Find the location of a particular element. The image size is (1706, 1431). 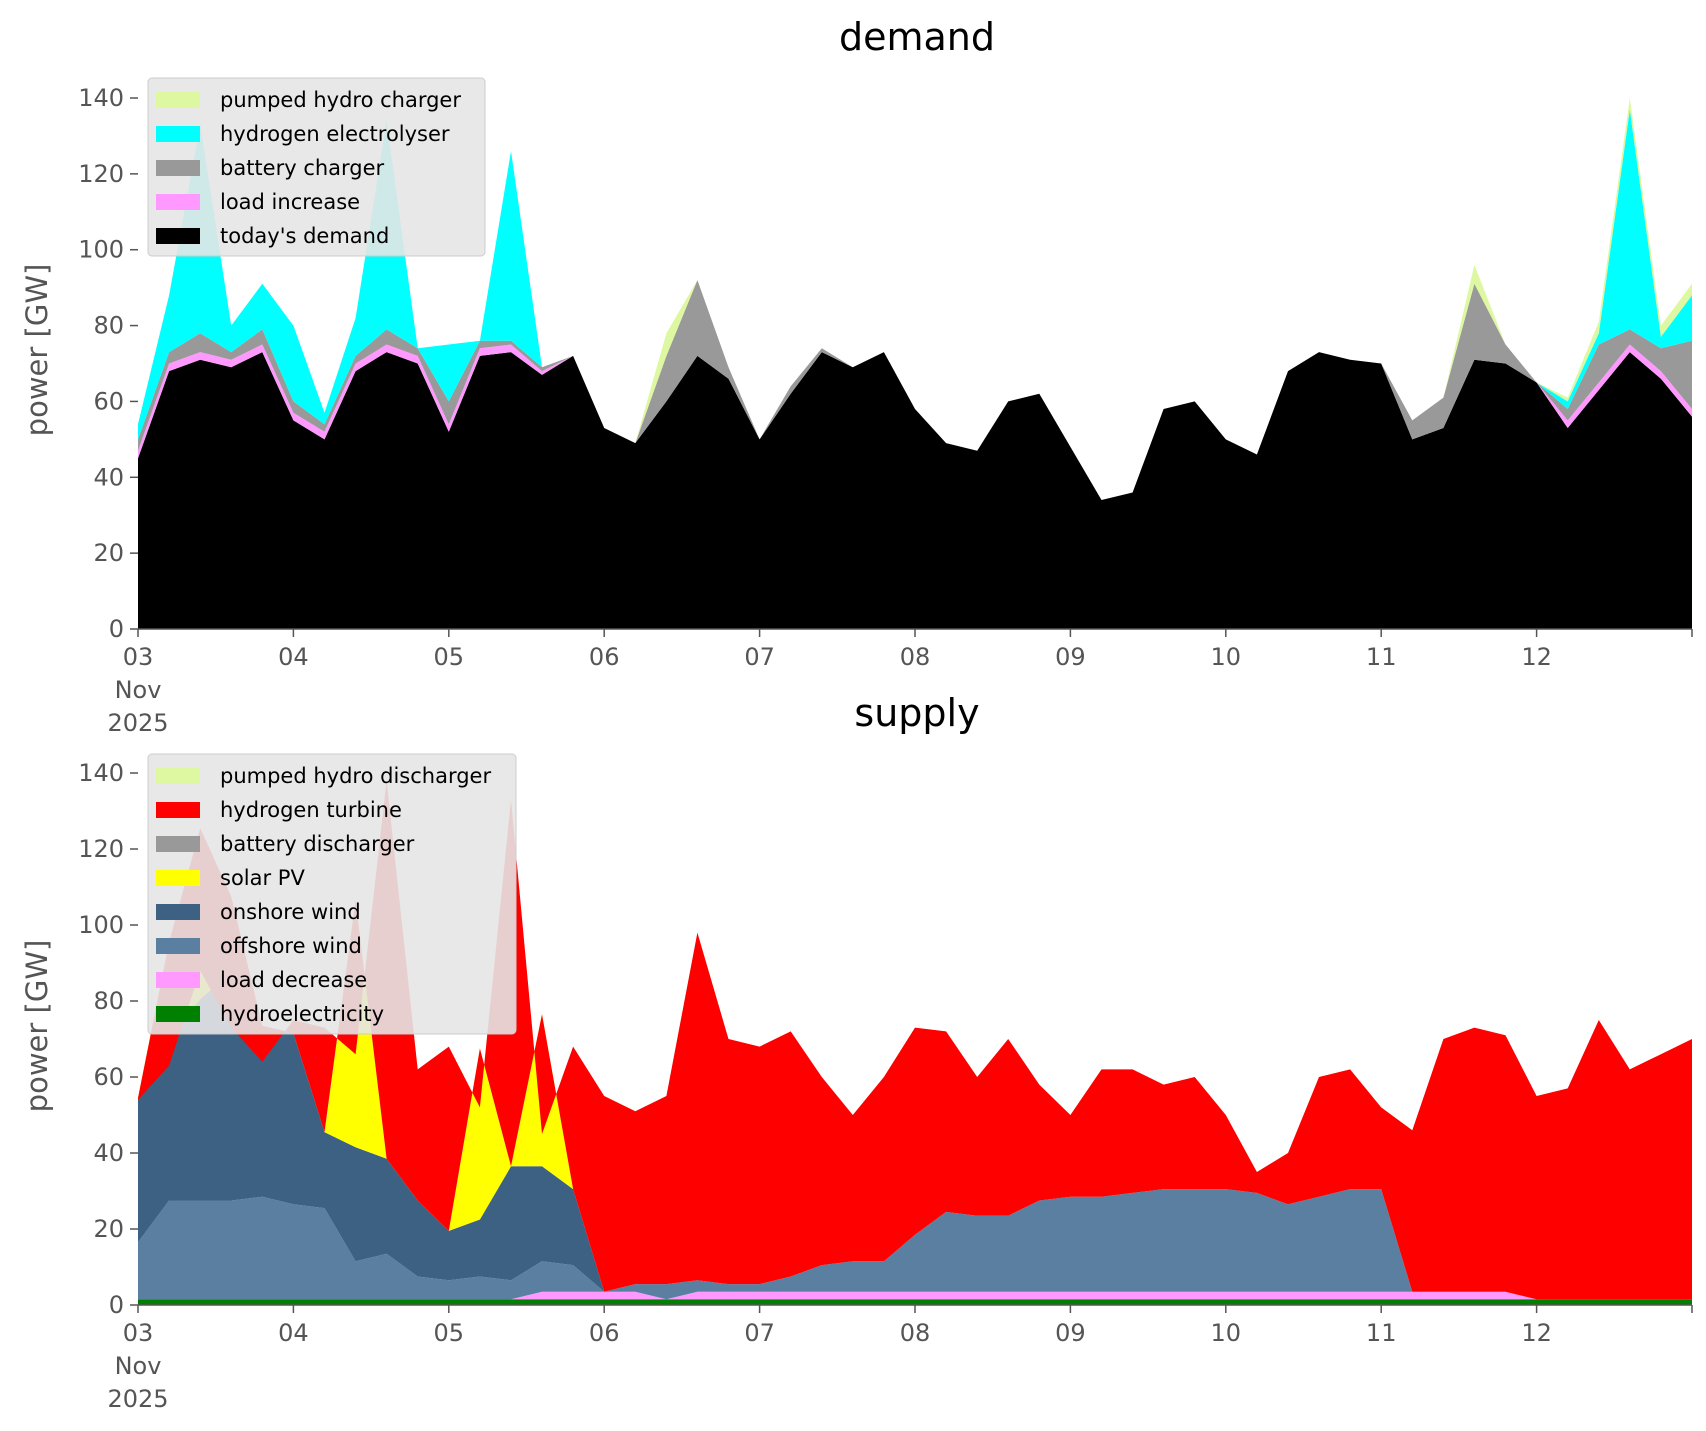

area-offshore-wind is located at coordinates (915, 1244).